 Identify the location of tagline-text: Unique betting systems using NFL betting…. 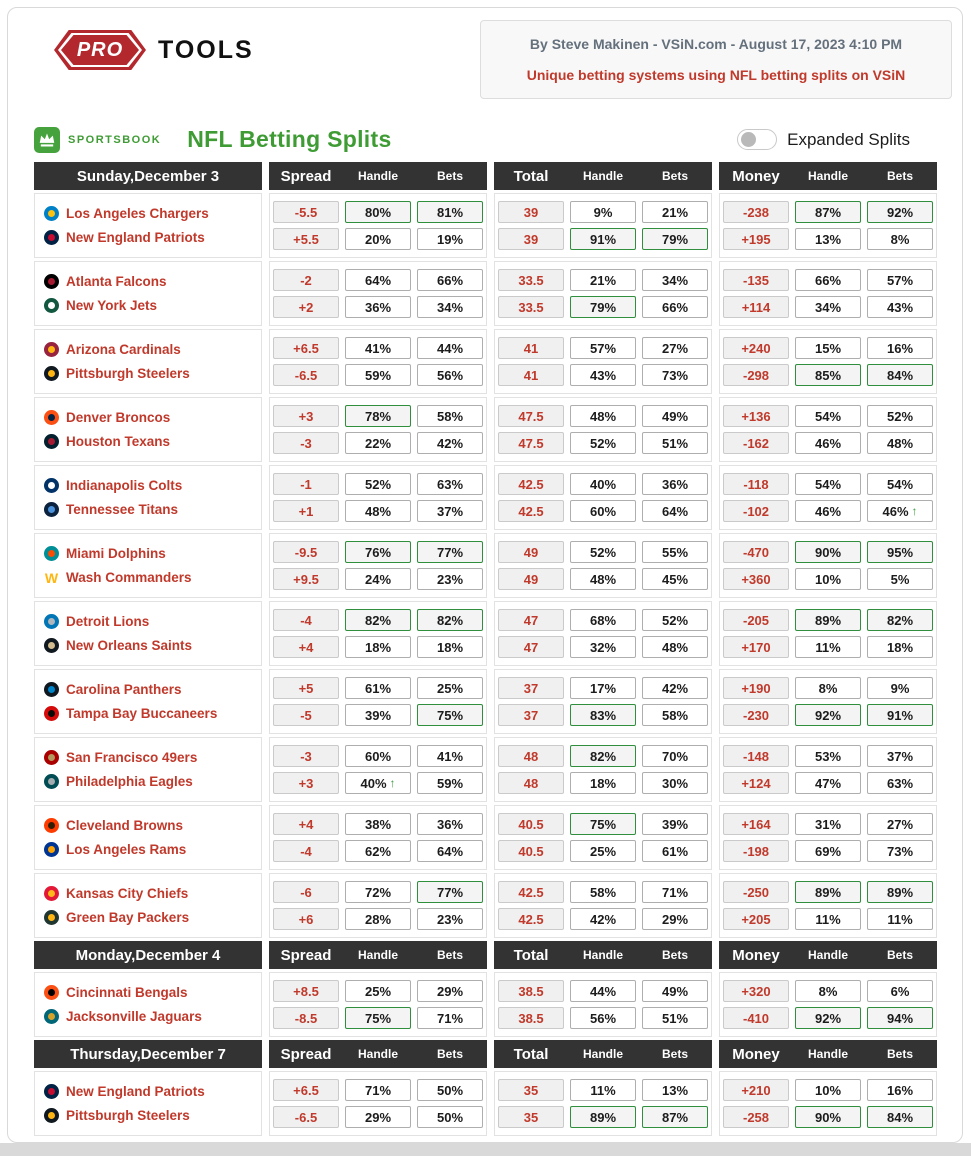
(716, 75).